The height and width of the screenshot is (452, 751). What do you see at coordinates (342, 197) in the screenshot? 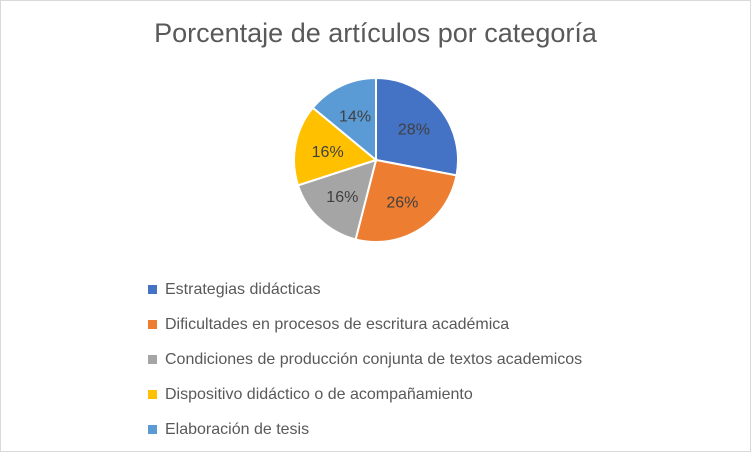
I see `data-label-3: 16%` at bounding box center [342, 197].